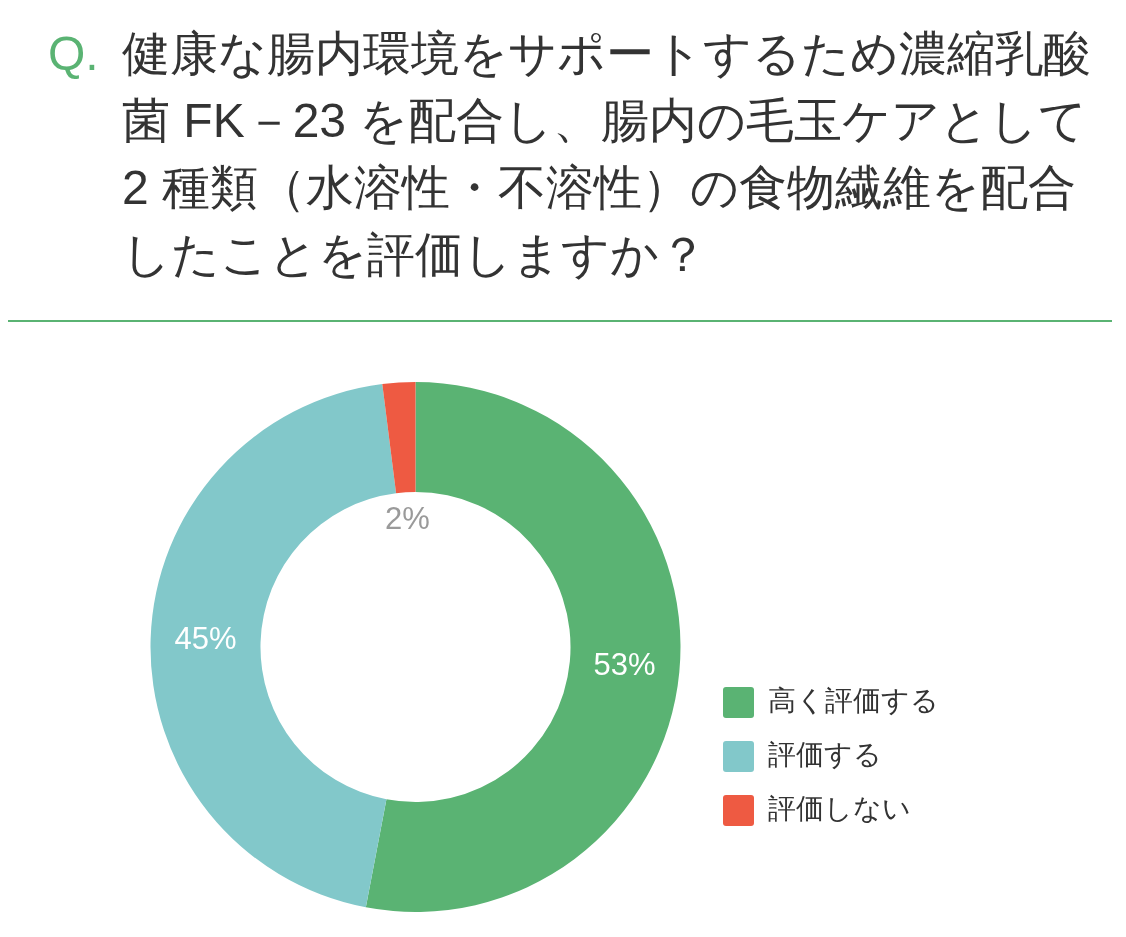  Describe the element at coordinates (853, 701) in the screenshot. I see `legend-label: 高く評価する` at that location.